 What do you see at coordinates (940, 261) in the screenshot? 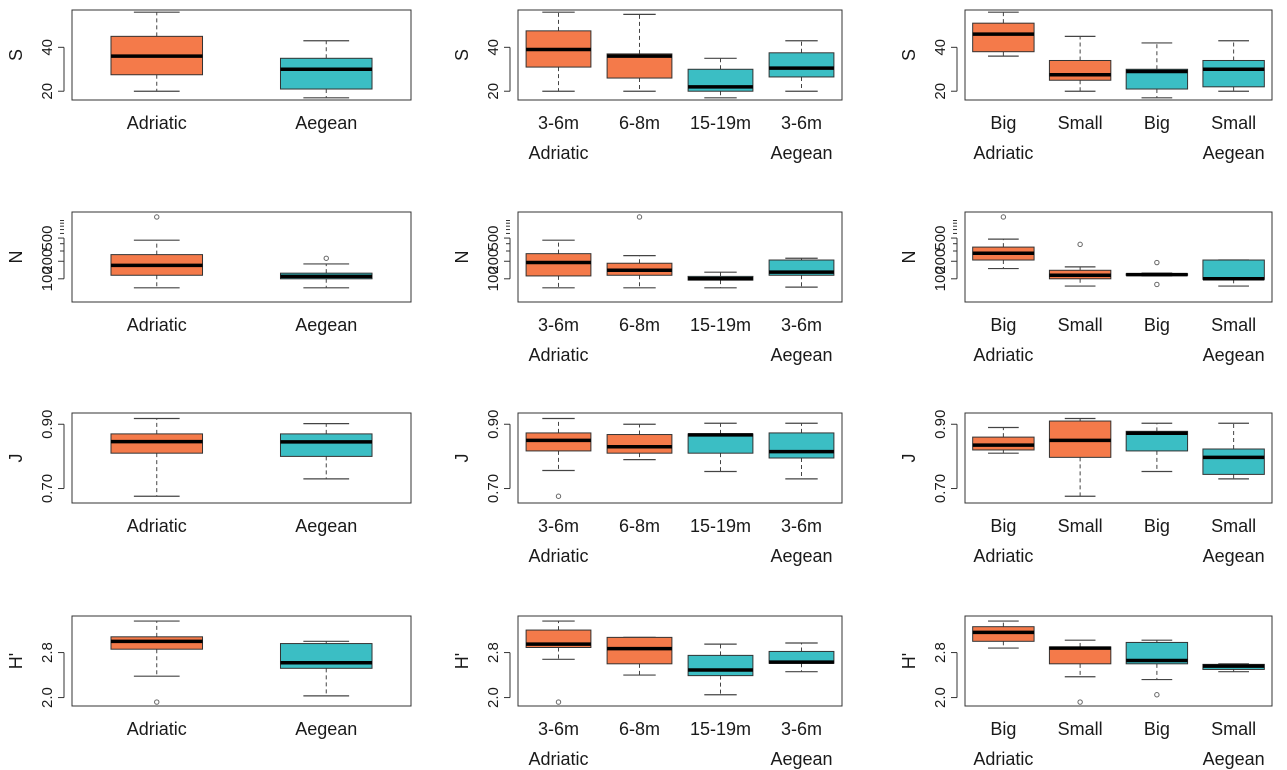
I see `y-tick-label: 200` at bounding box center [940, 261].